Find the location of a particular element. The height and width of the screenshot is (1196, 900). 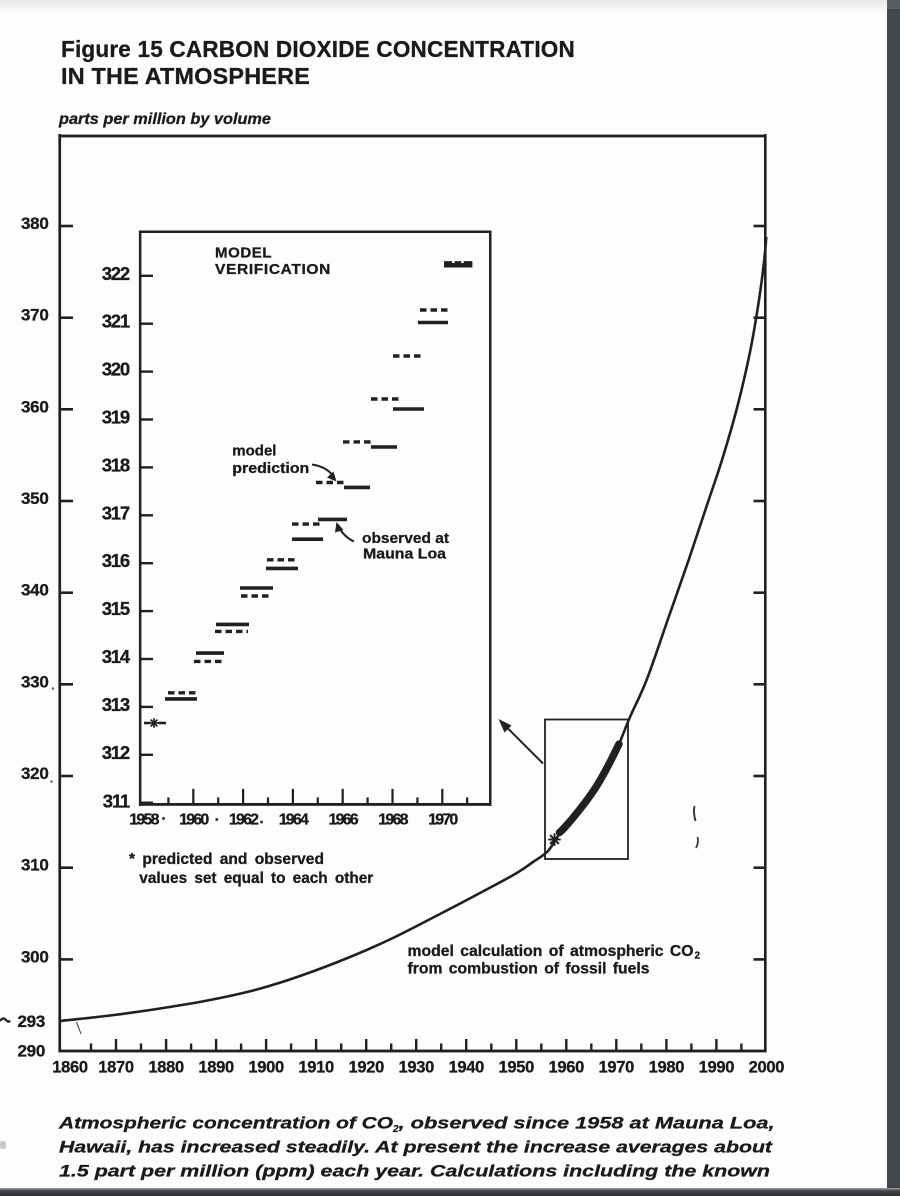

svg-text: 1870 is located at coordinates (116, 1068).